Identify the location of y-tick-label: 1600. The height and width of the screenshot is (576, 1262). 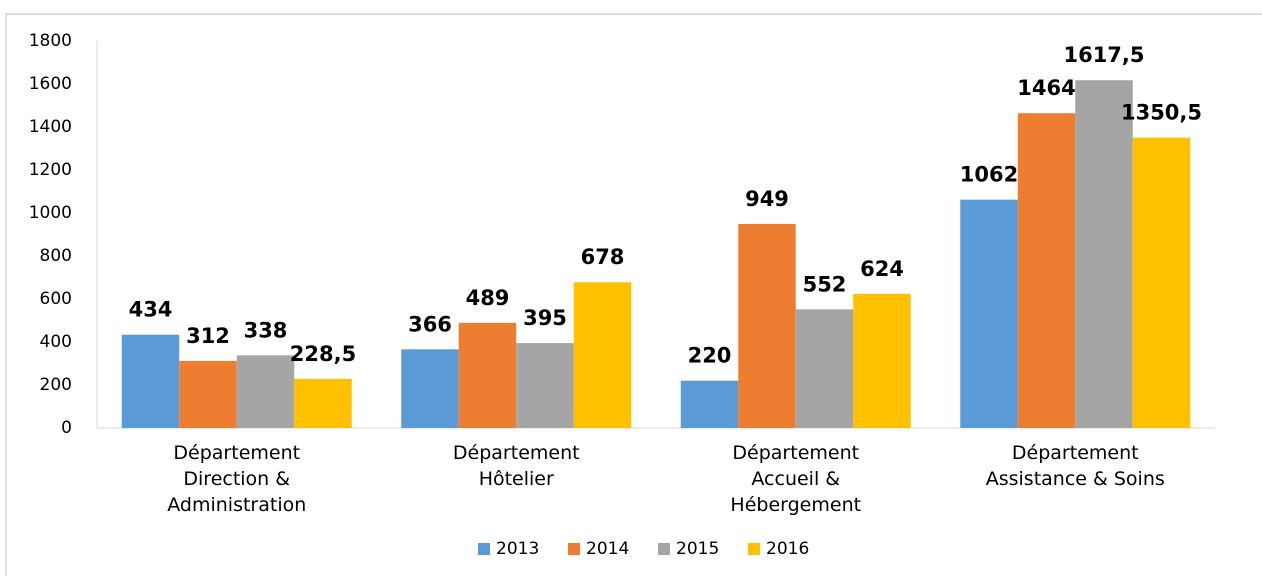
(50, 84).